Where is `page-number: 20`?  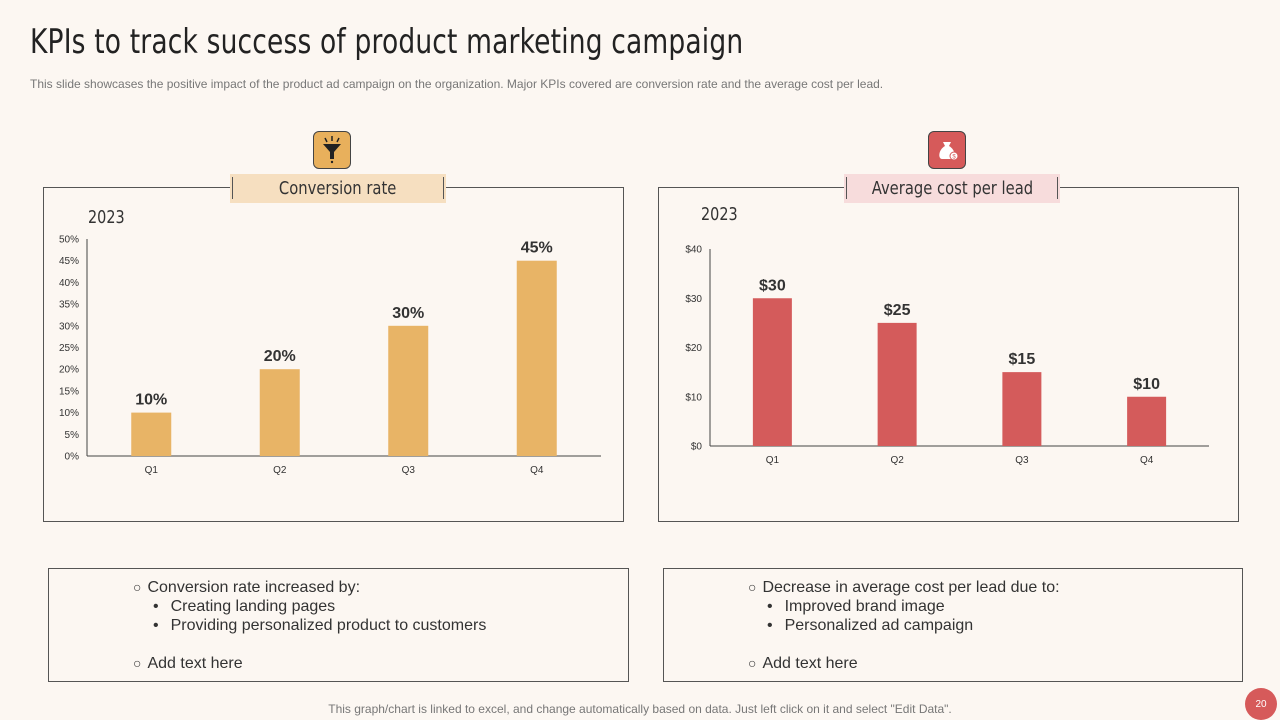
page-number: 20 is located at coordinates (1261, 704).